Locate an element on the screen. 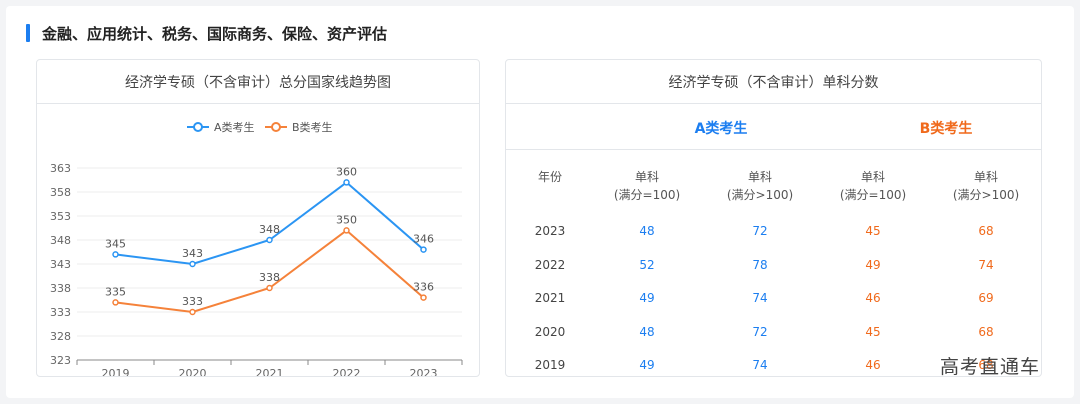 The image size is (1080, 404). cell-year: 2021 is located at coordinates (550, 298).